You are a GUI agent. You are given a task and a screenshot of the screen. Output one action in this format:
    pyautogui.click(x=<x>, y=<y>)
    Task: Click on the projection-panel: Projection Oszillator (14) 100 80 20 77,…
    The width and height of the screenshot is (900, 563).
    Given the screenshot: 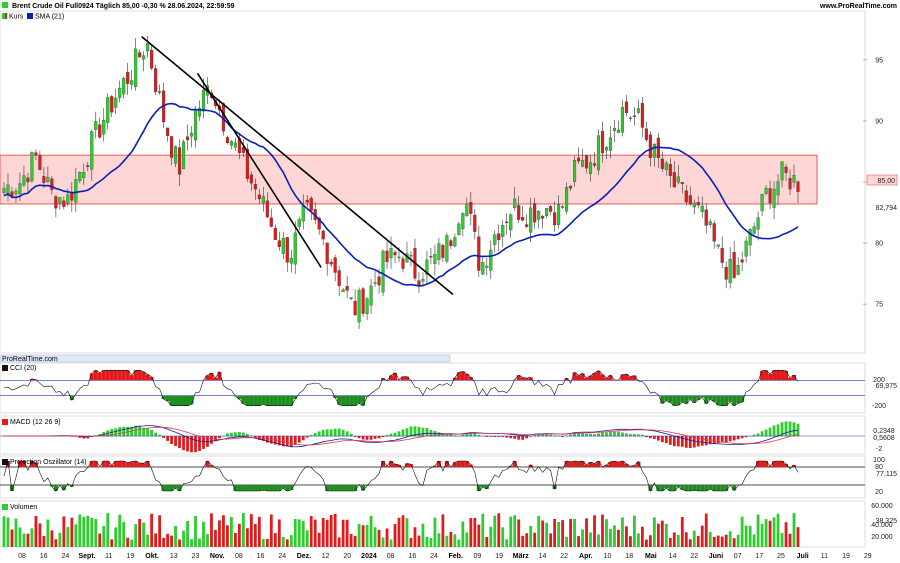 What is the action you would take?
    pyautogui.click(x=448, y=477)
    